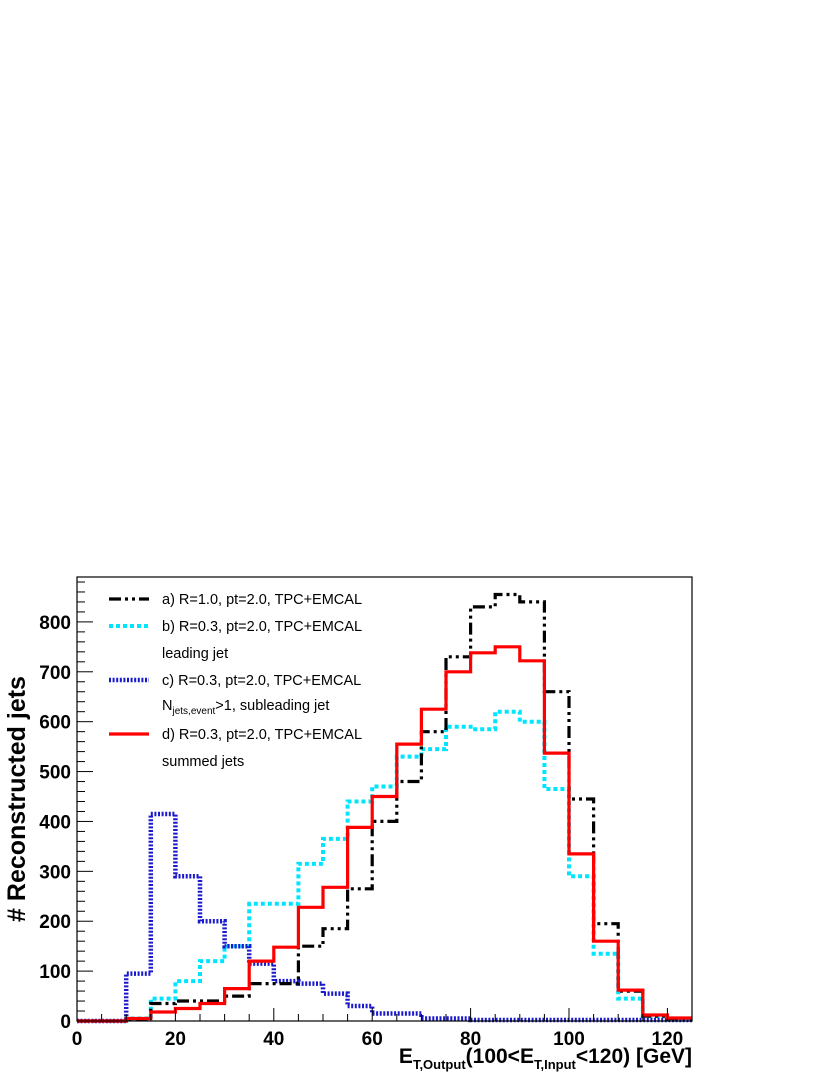 This screenshot has height=1075, width=830. Describe the element at coordinates (569, 1039) in the screenshot. I see `x-tick-label: 100` at that location.